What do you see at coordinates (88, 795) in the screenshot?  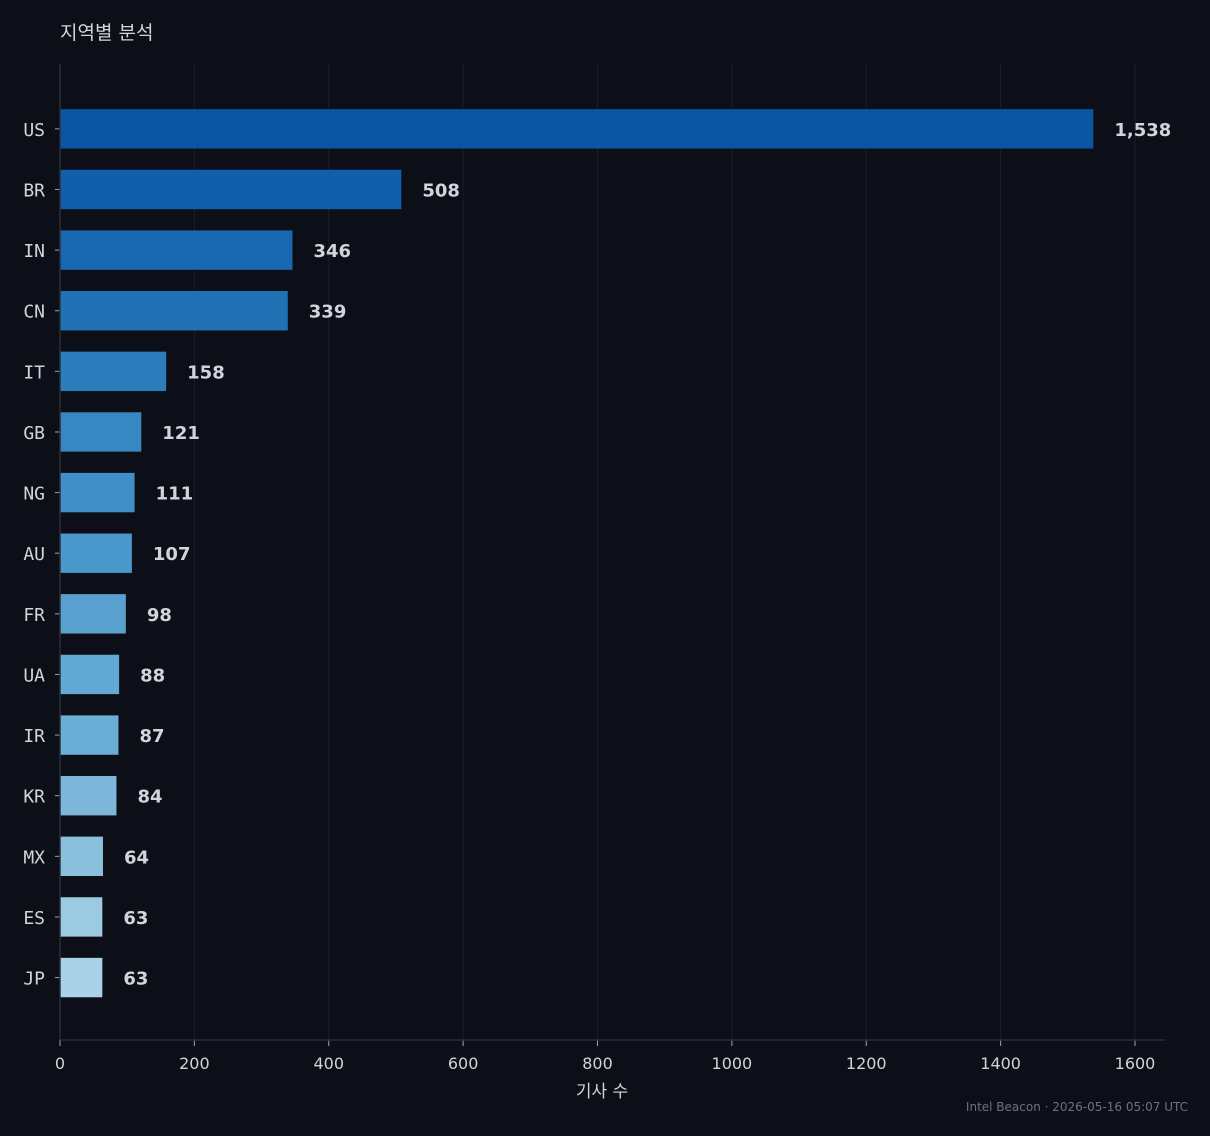 I see `bar-kr` at bounding box center [88, 795].